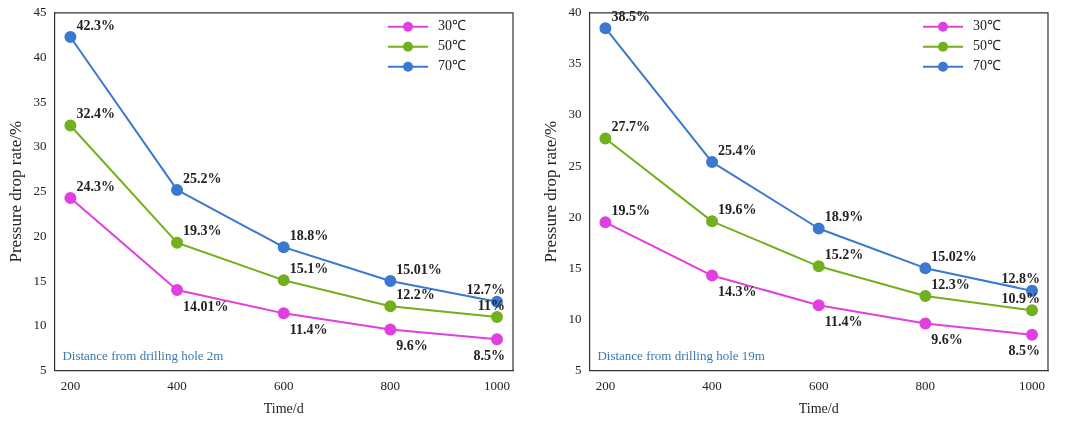  I want to click on data-label: 19.3%, so click(202, 231).